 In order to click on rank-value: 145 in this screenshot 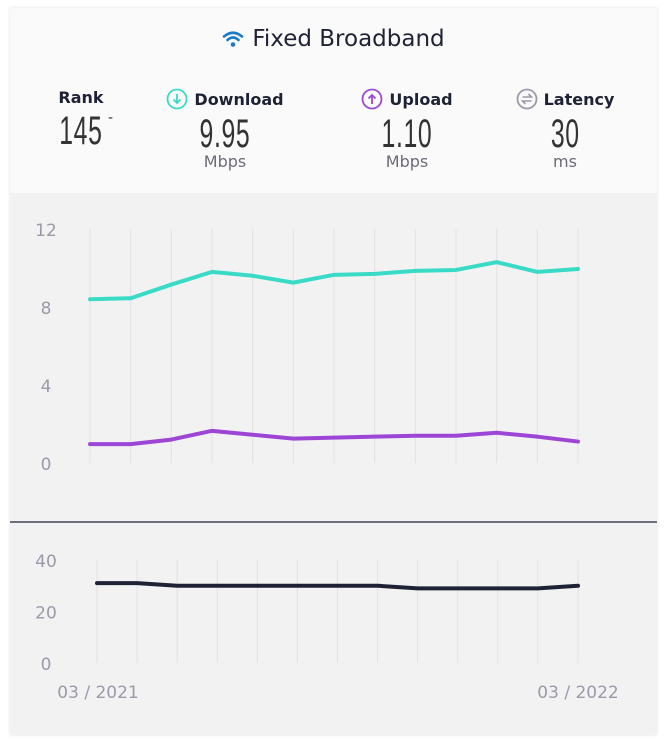, I will do `click(81, 131)`.